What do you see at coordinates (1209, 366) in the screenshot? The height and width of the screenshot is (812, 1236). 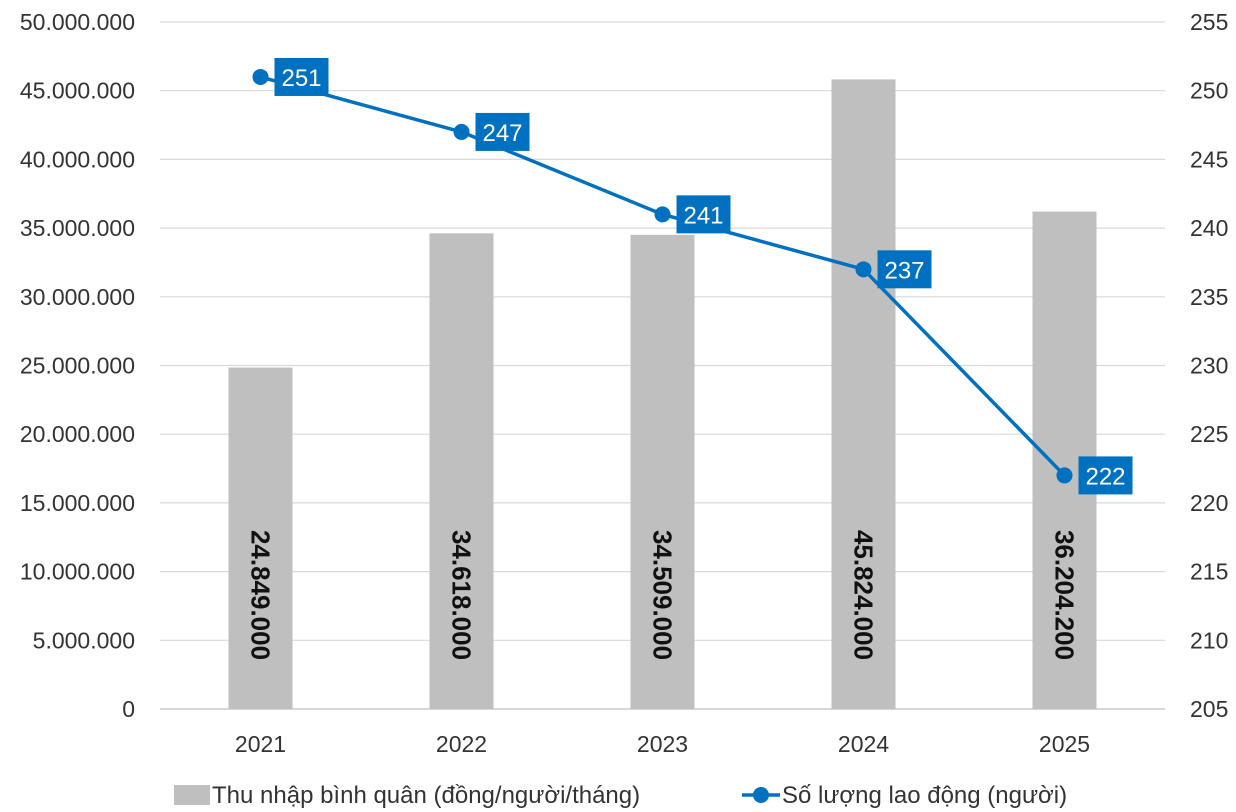 I see `y-right-tick-label: 230` at bounding box center [1209, 366].